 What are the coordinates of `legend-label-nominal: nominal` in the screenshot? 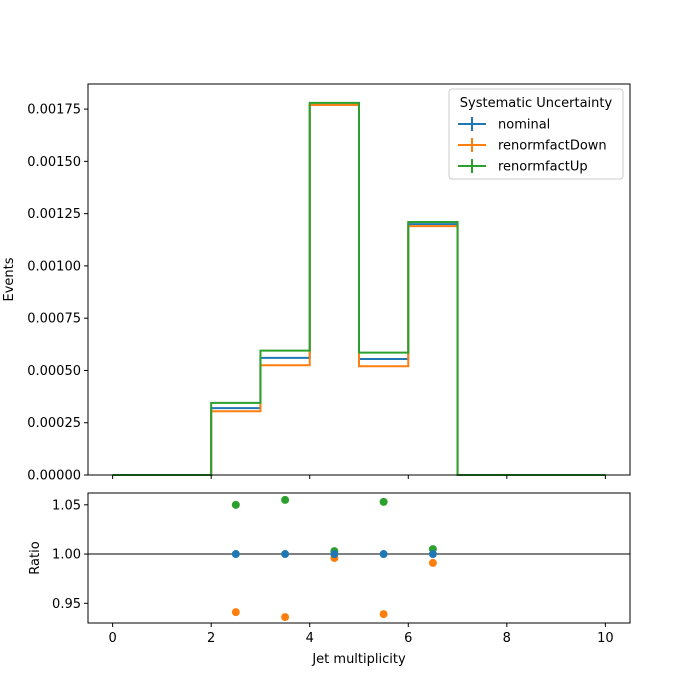 It's located at (524, 125).